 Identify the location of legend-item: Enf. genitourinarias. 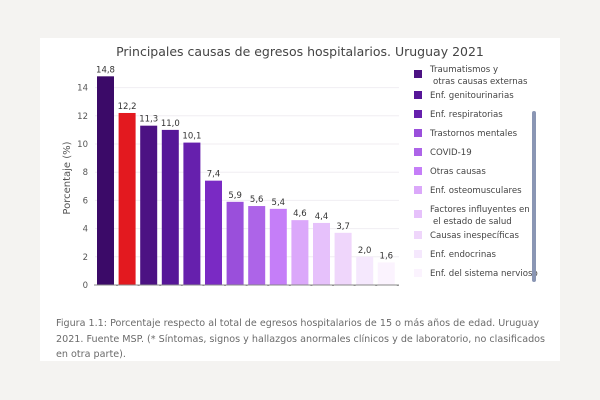
(464, 96).